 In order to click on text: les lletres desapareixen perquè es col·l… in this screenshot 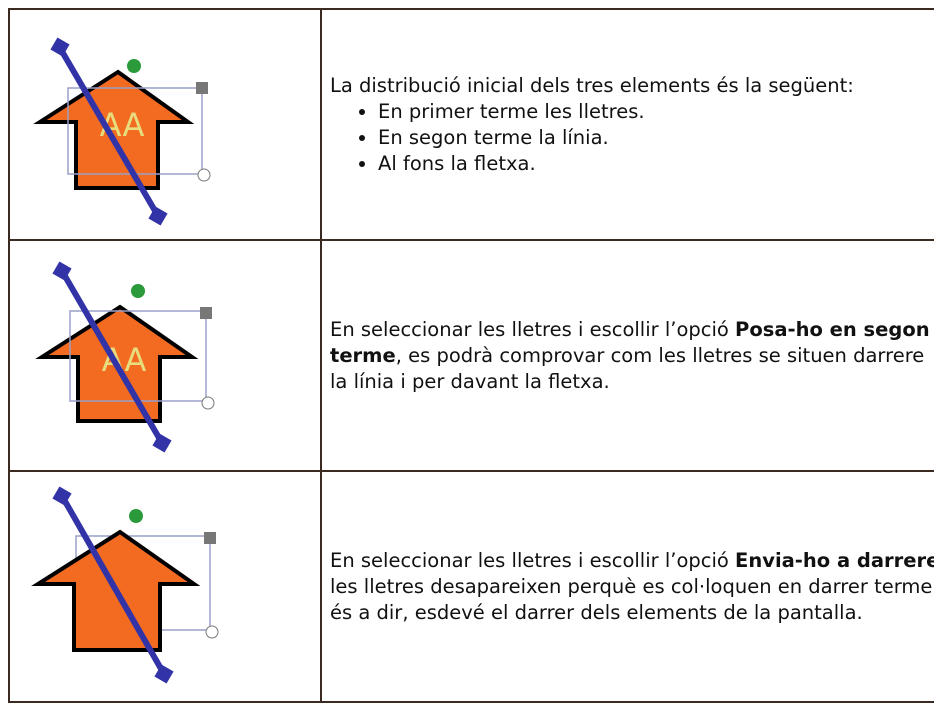, I will do `click(632, 599)`.